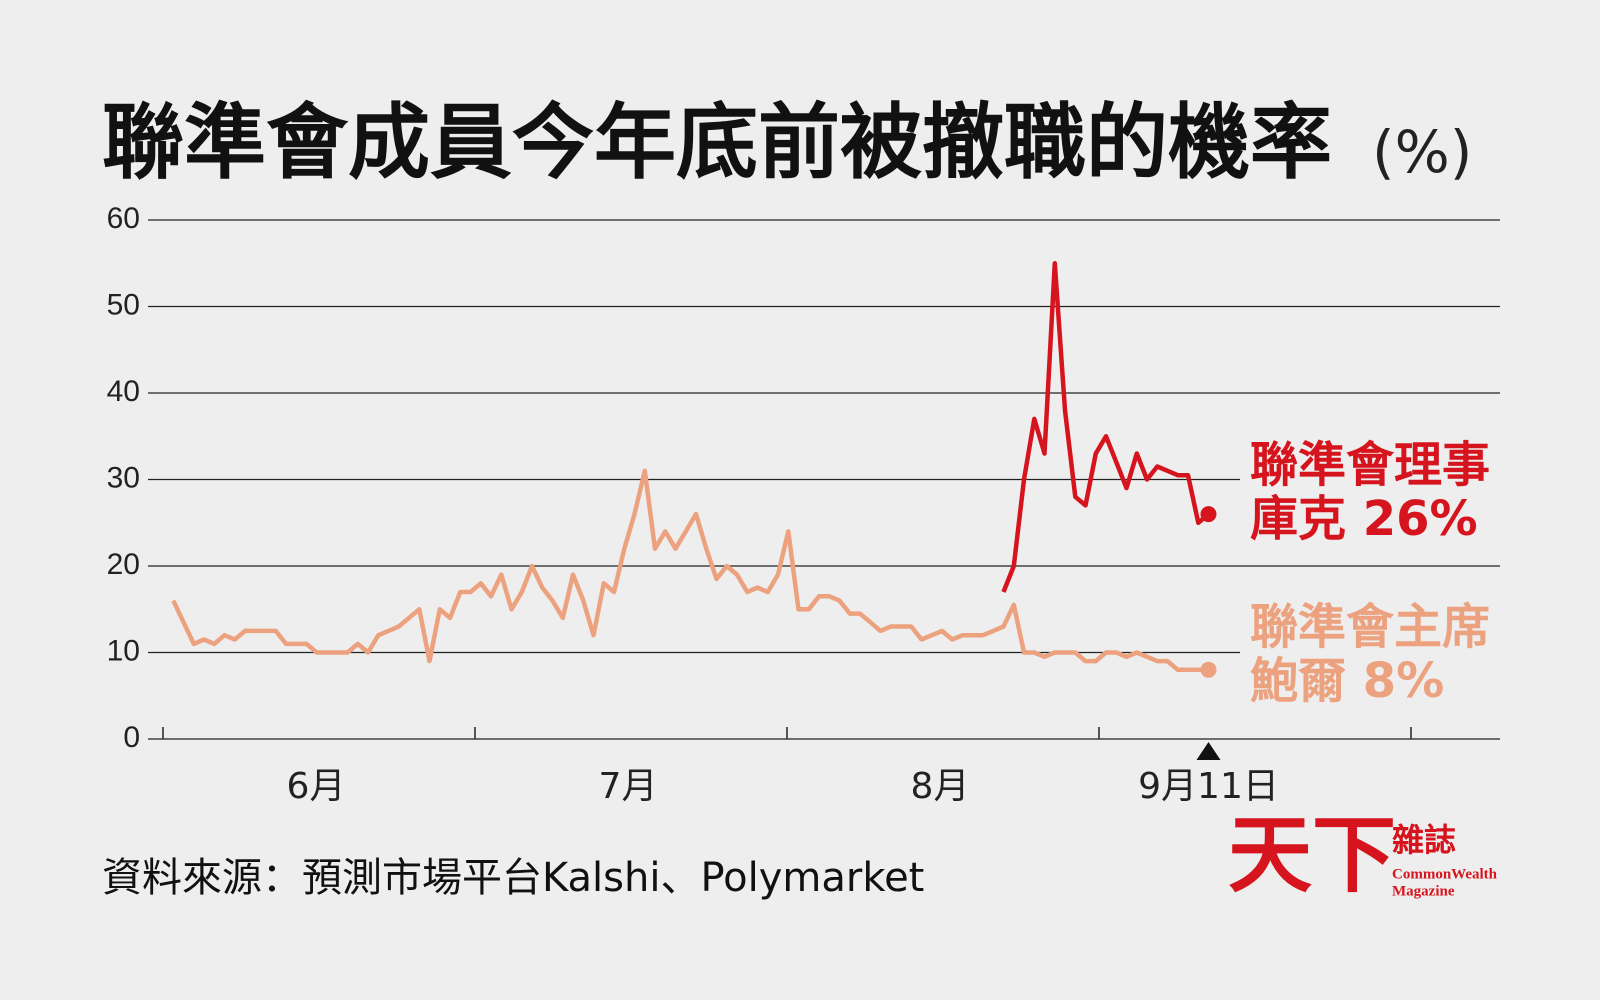 This screenshot has height=1000, width=1600. What do you see at coordinates (123, 218) in the screenshot?
I see `y-tick-label: 60` at bounding box center [123, 218].